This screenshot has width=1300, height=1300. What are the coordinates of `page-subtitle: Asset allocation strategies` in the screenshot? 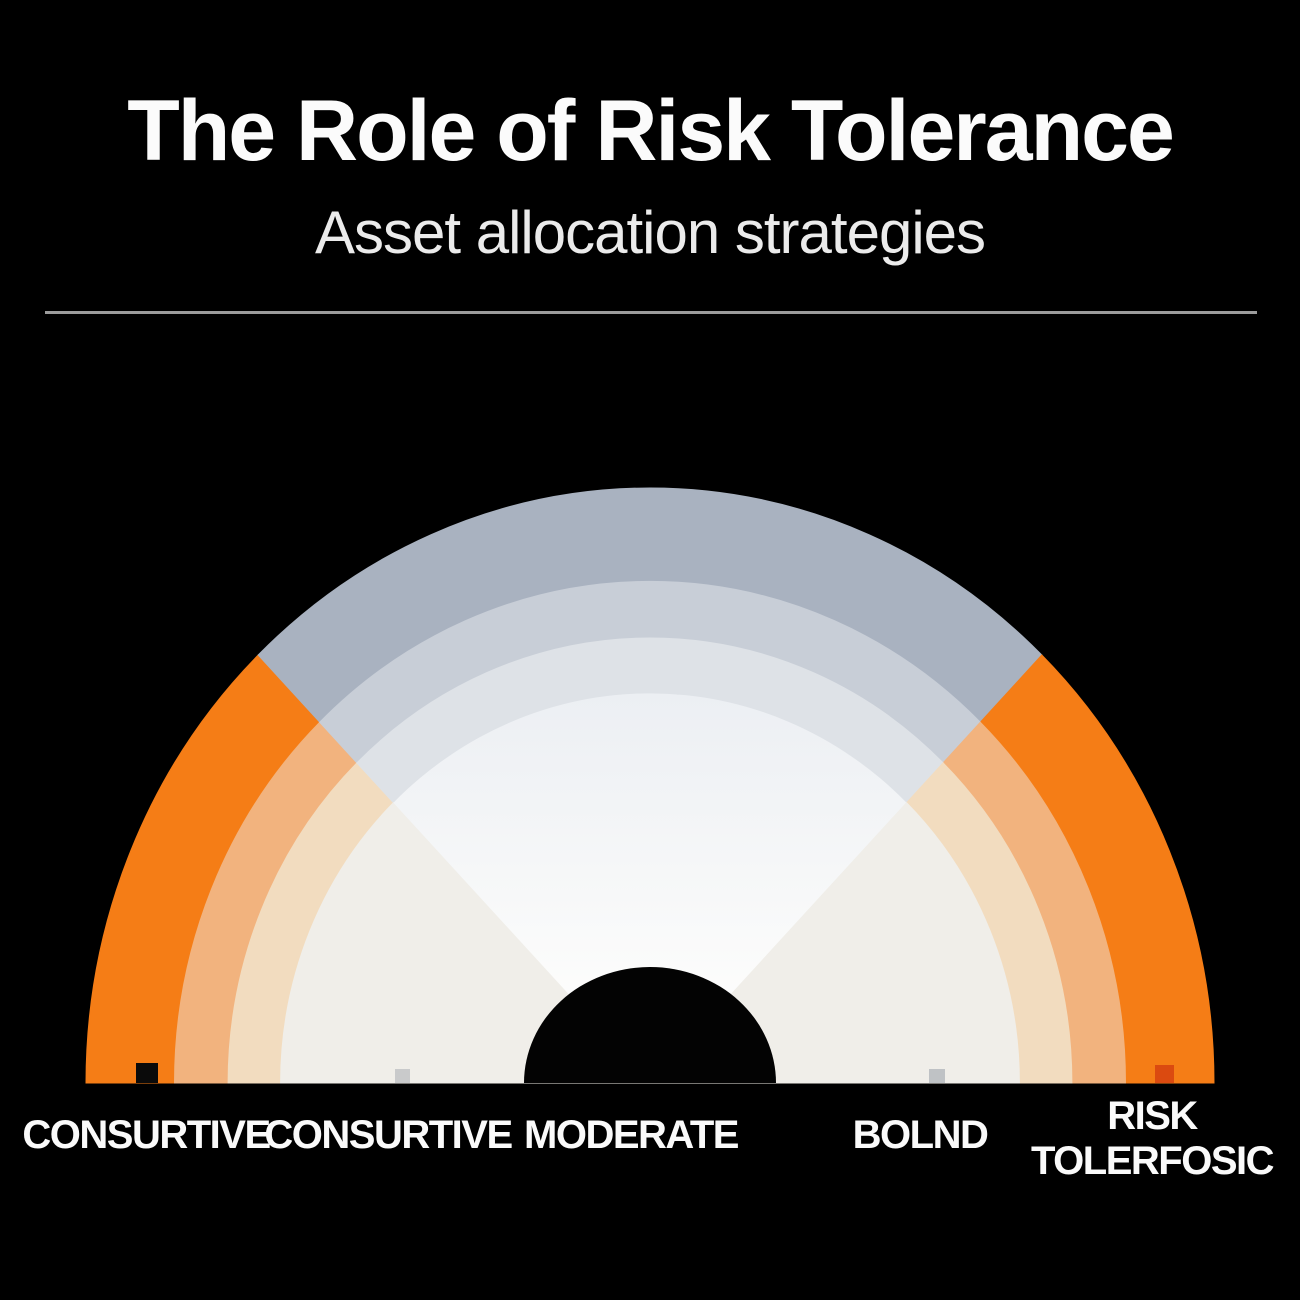 It's located at (650, 232).